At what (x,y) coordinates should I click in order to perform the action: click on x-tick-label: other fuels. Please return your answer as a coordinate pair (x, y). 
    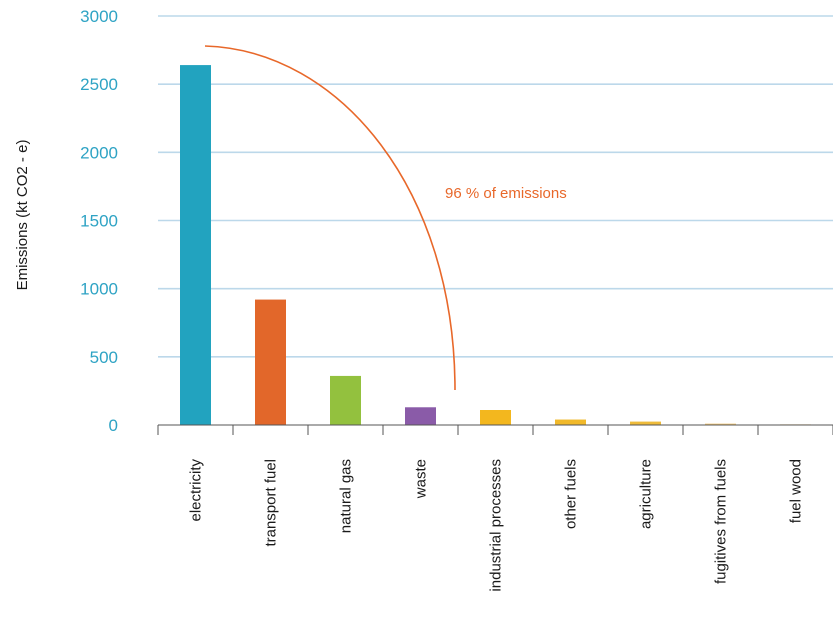
    Looking at the image, I should click on (571, 494).